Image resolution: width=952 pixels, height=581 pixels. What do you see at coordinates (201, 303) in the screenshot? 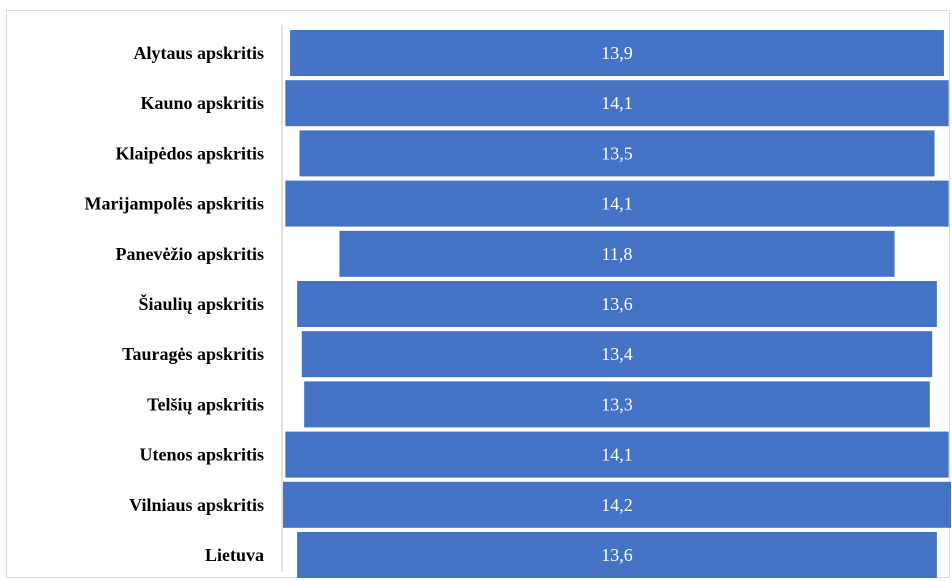
I see `category-label: Šiaulių apskritis` at bounding box center [201, 303].